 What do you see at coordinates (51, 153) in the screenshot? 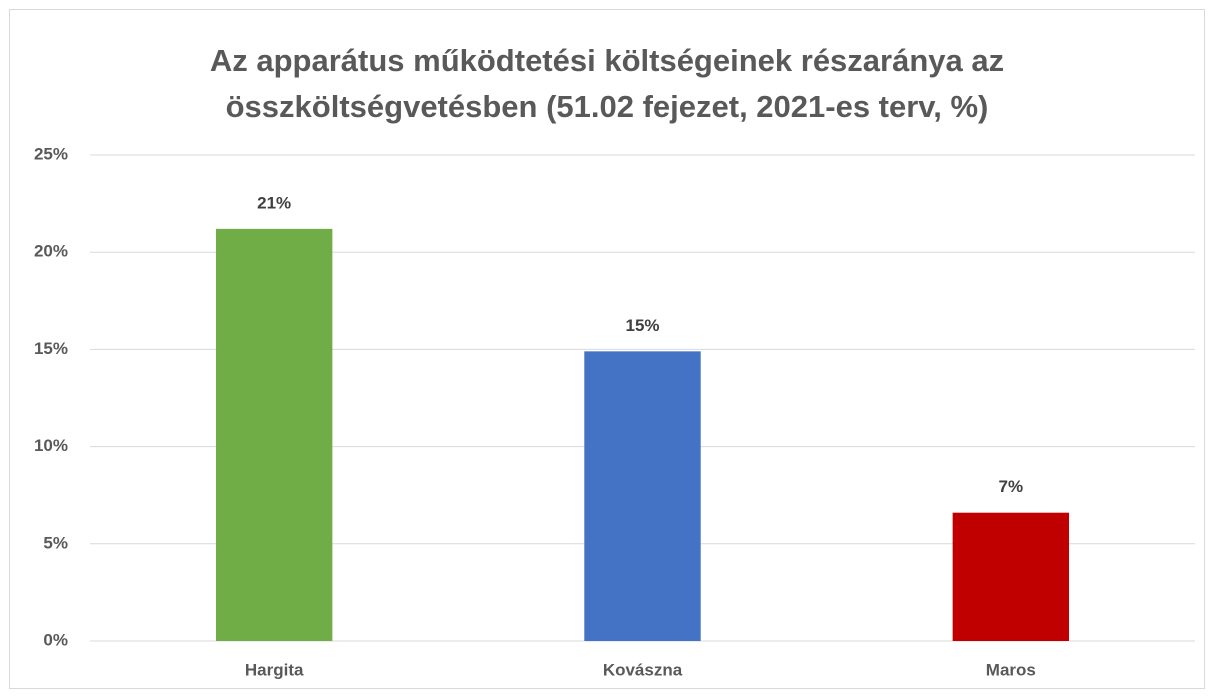
I see `y-tick-label: 25%` at bounding box center [51, 153].